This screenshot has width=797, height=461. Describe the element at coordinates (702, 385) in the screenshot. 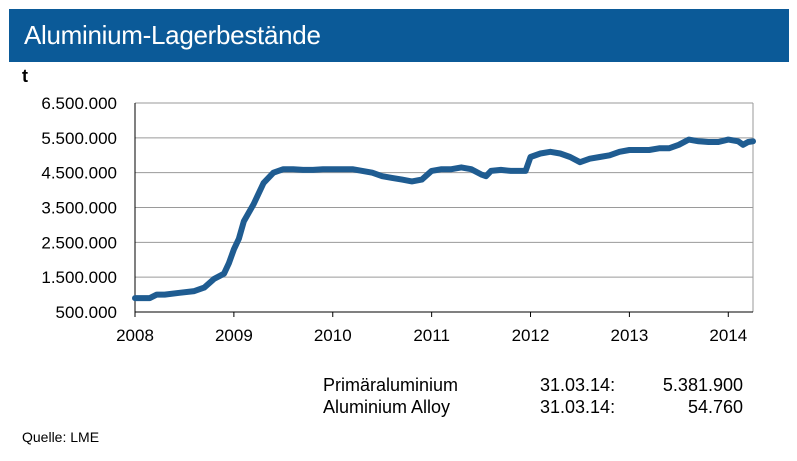

I see `legend-value: 5.381.900` at that location.